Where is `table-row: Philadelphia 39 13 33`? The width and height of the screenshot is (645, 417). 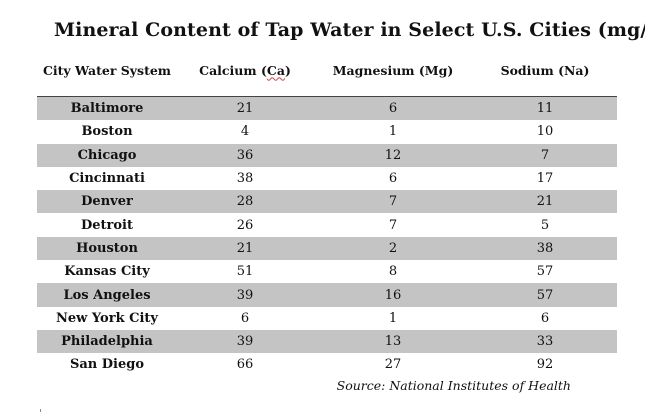
table-row: Philadelphia 39 13 33 is located at coordinates (327, 341).